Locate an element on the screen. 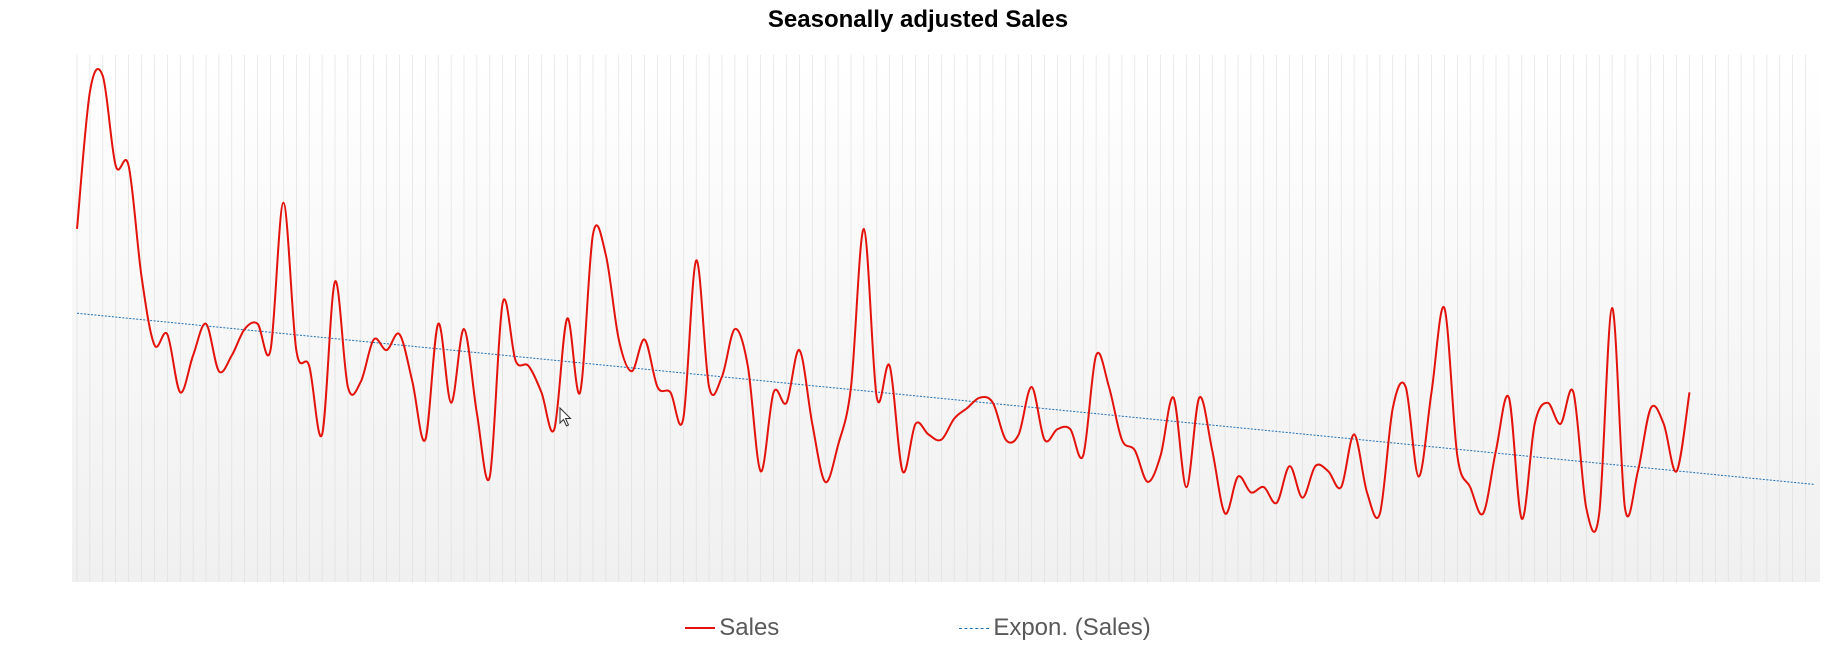  legend-item-trend: Expon. (Sales) is located at coordinates (1055, 628).